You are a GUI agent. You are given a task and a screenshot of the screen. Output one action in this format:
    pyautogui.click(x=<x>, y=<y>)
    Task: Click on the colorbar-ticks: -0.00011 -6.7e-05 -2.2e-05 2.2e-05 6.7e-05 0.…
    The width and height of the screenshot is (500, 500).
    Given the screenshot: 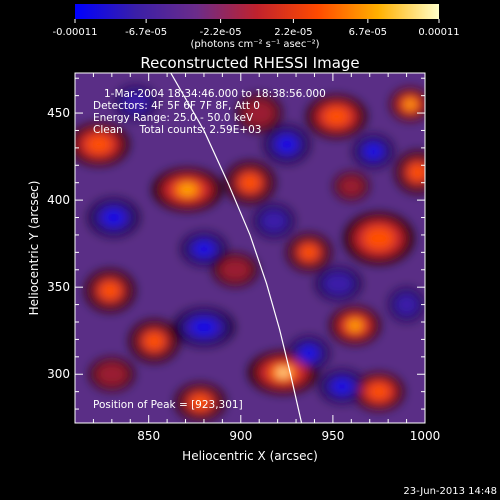 What is the action you would take?
    pyautogui.click(x=256, y=28)
    